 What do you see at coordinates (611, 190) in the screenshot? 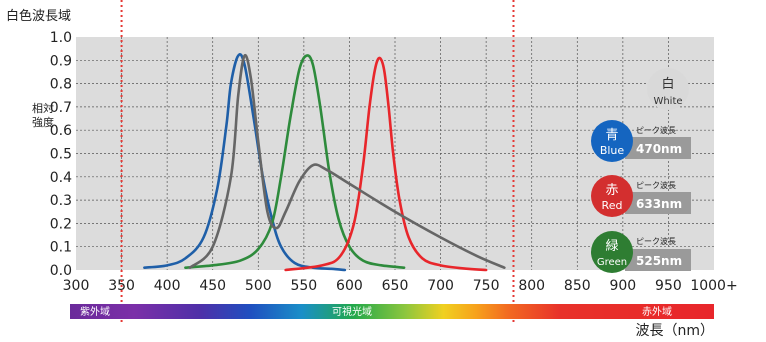
I see `red-main-label: 赤` at bounding box center [611, 190].